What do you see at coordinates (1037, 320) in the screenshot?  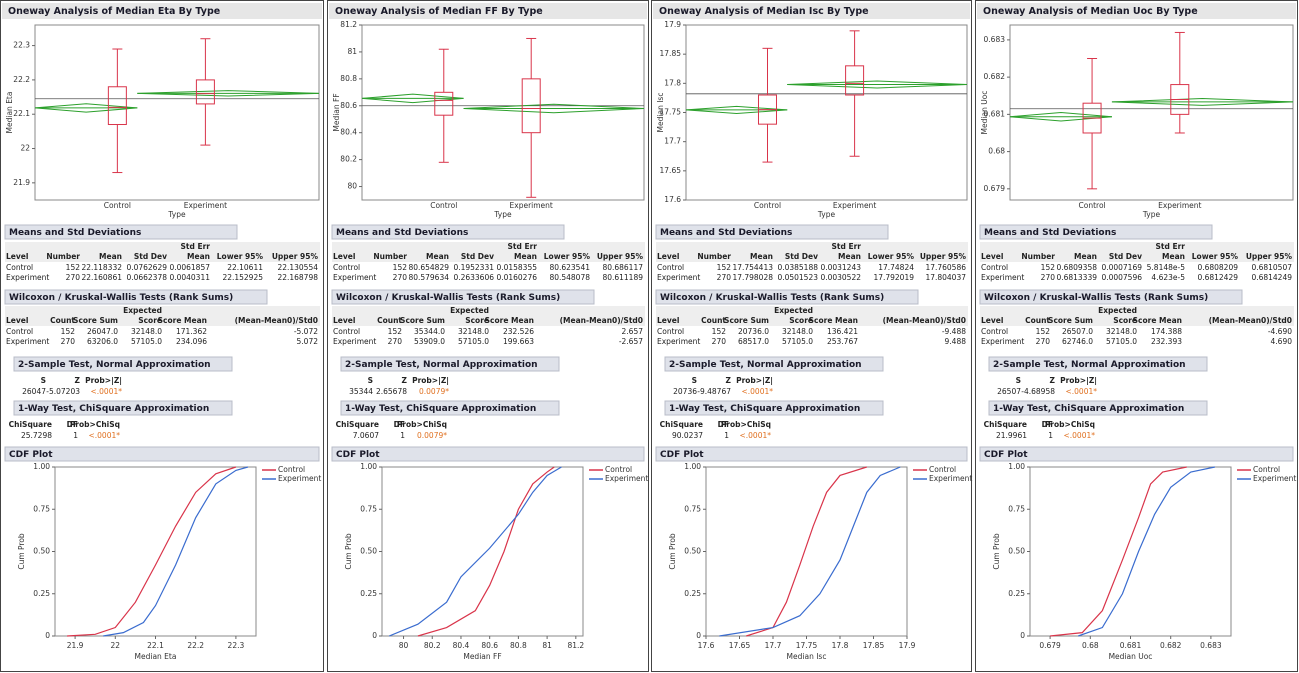 I see `column-header: Count` at bounding box center [1037, 320].